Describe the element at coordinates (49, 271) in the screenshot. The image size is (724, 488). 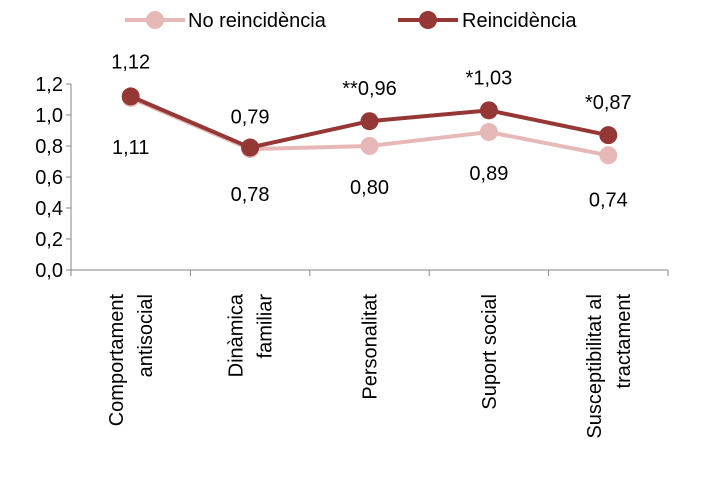
I see `y-tick-label: 0,0` at that location.